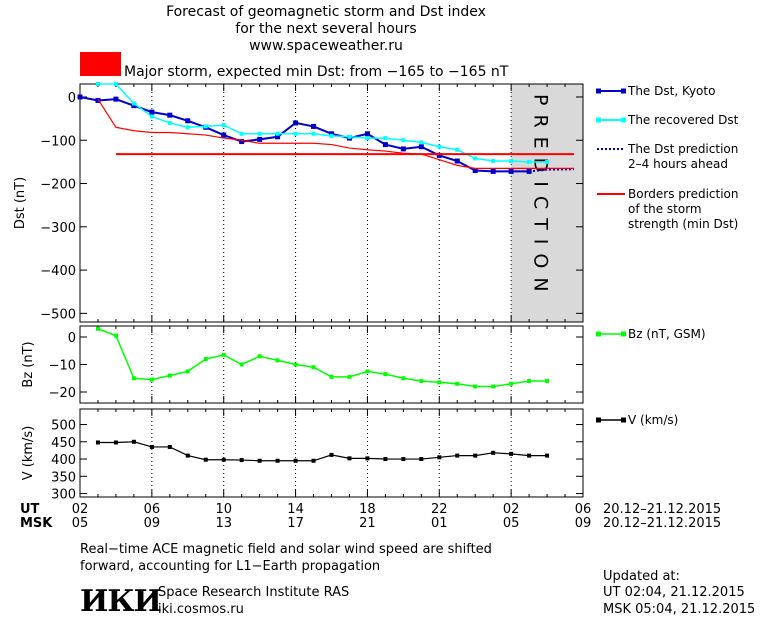 The image size is (760, 620). What do you see at coordinates (322, 123) in the screenshot?
I see `series-recovered-dst-line` at bounding box center [322, 123].